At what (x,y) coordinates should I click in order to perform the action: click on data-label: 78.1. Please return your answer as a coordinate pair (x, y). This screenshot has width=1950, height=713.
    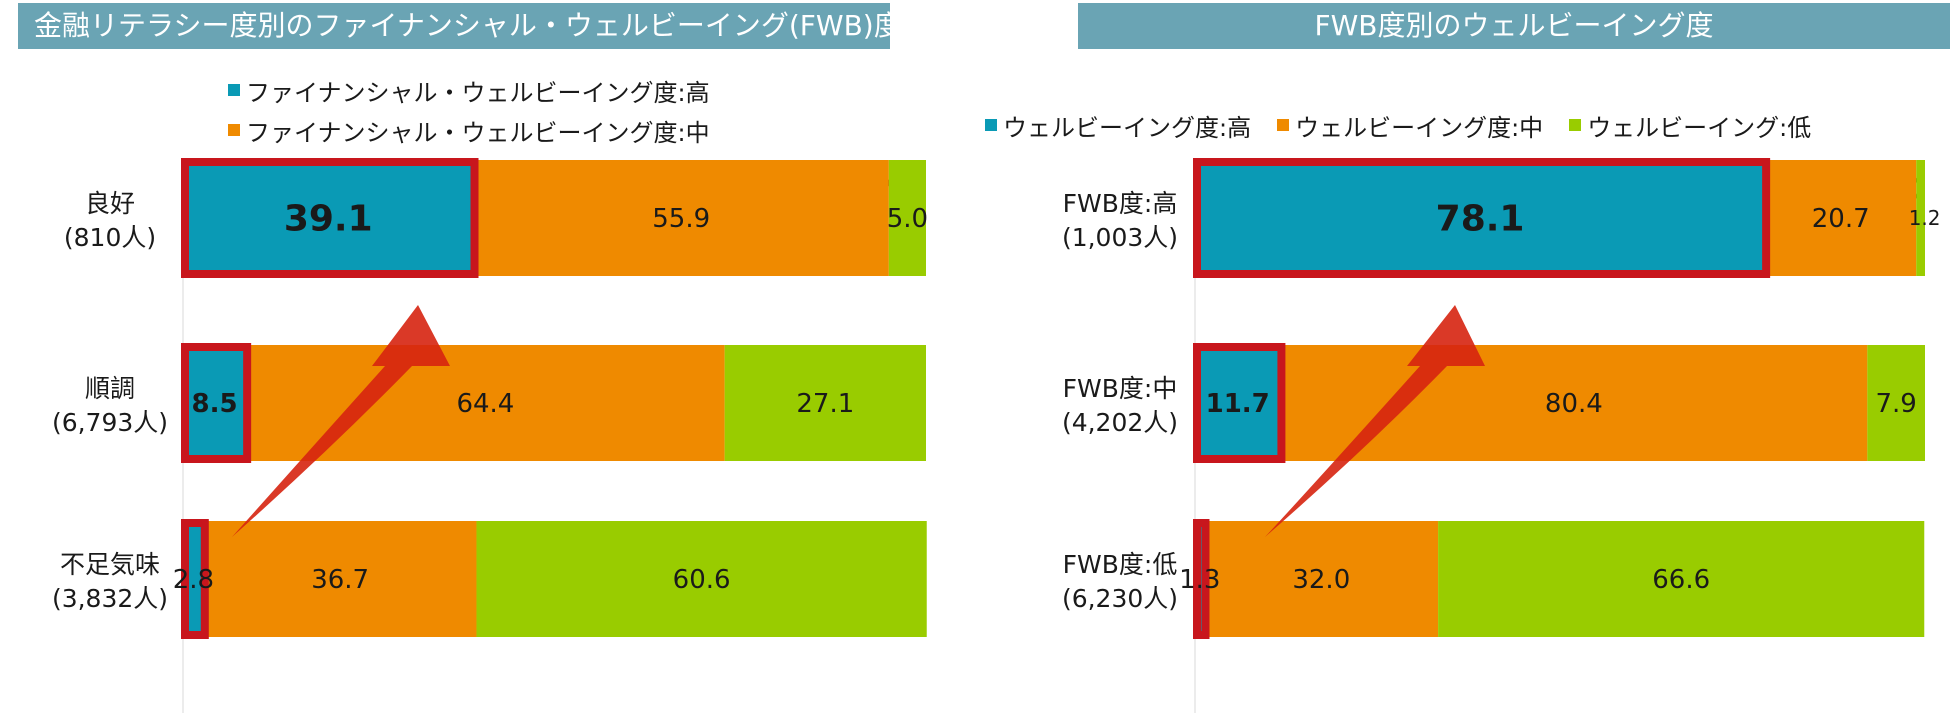
    Looking at the image, I should click on (1480, 219).